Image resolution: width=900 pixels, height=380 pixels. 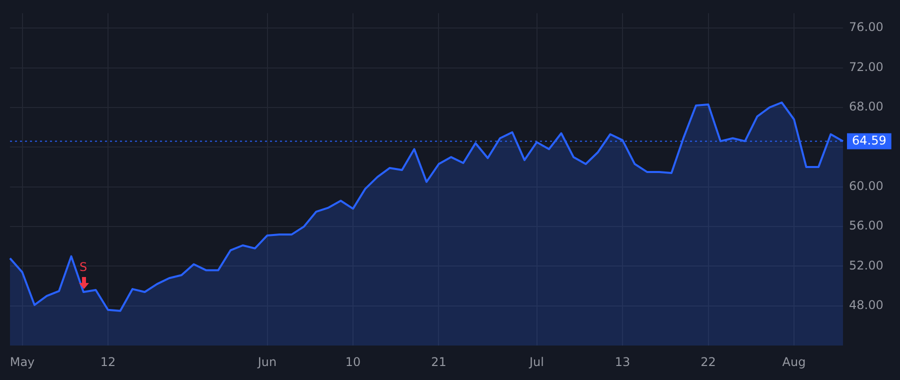 I want to click on x-tick-label: Jul, so click(x=536, y=361).